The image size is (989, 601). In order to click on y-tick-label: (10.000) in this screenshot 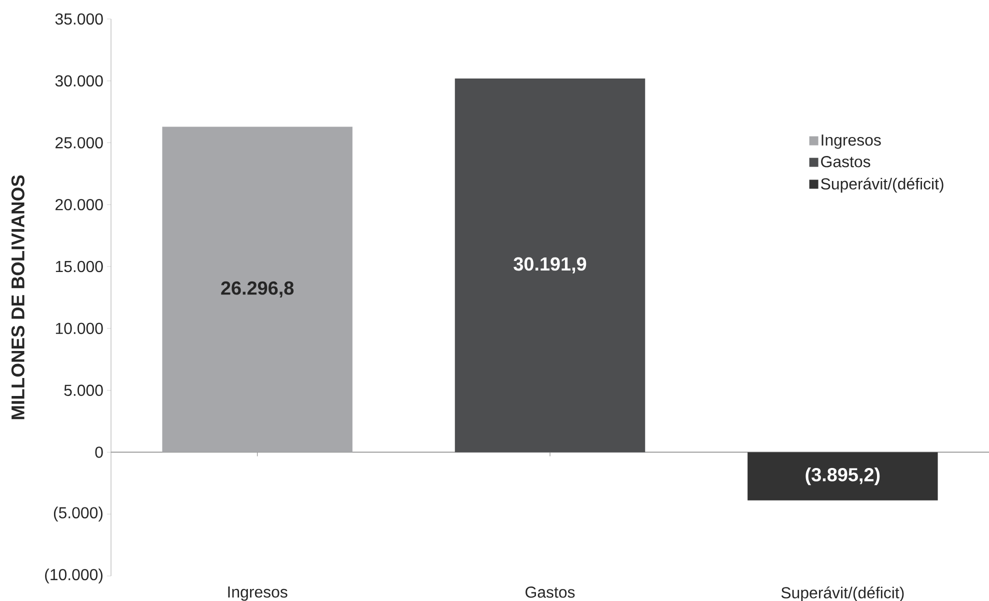, I will do `click(73, 576)`.